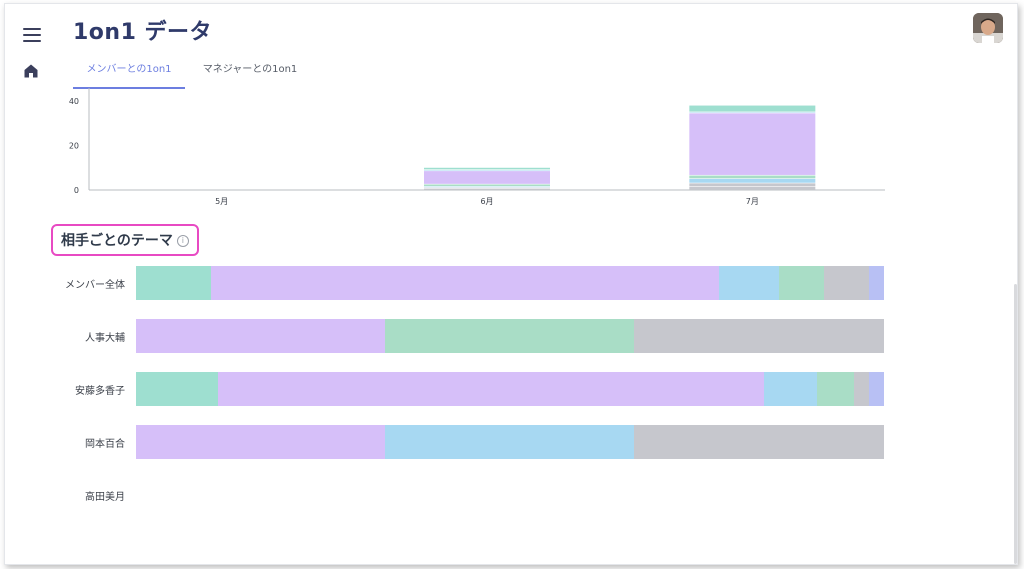  Describe the element at coordinates (32, 35) in the screenshot. I see `menu-icon` at that location.